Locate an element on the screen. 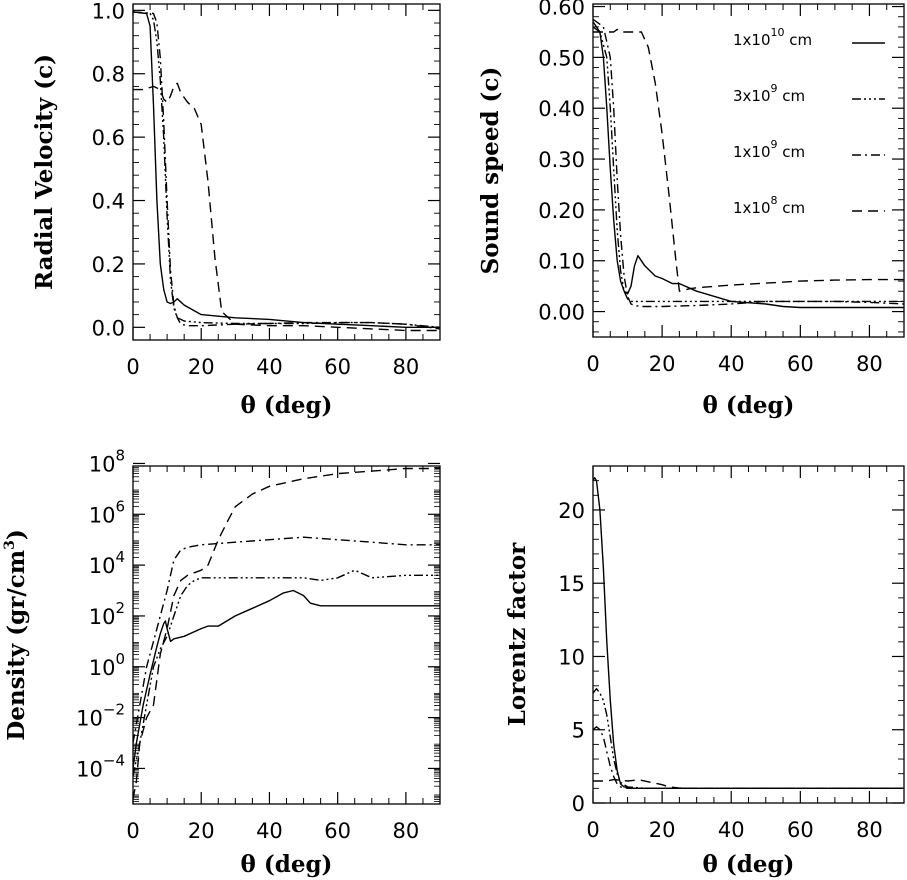  y-tick-label: 1.0 is located at coordinates (108, 11).